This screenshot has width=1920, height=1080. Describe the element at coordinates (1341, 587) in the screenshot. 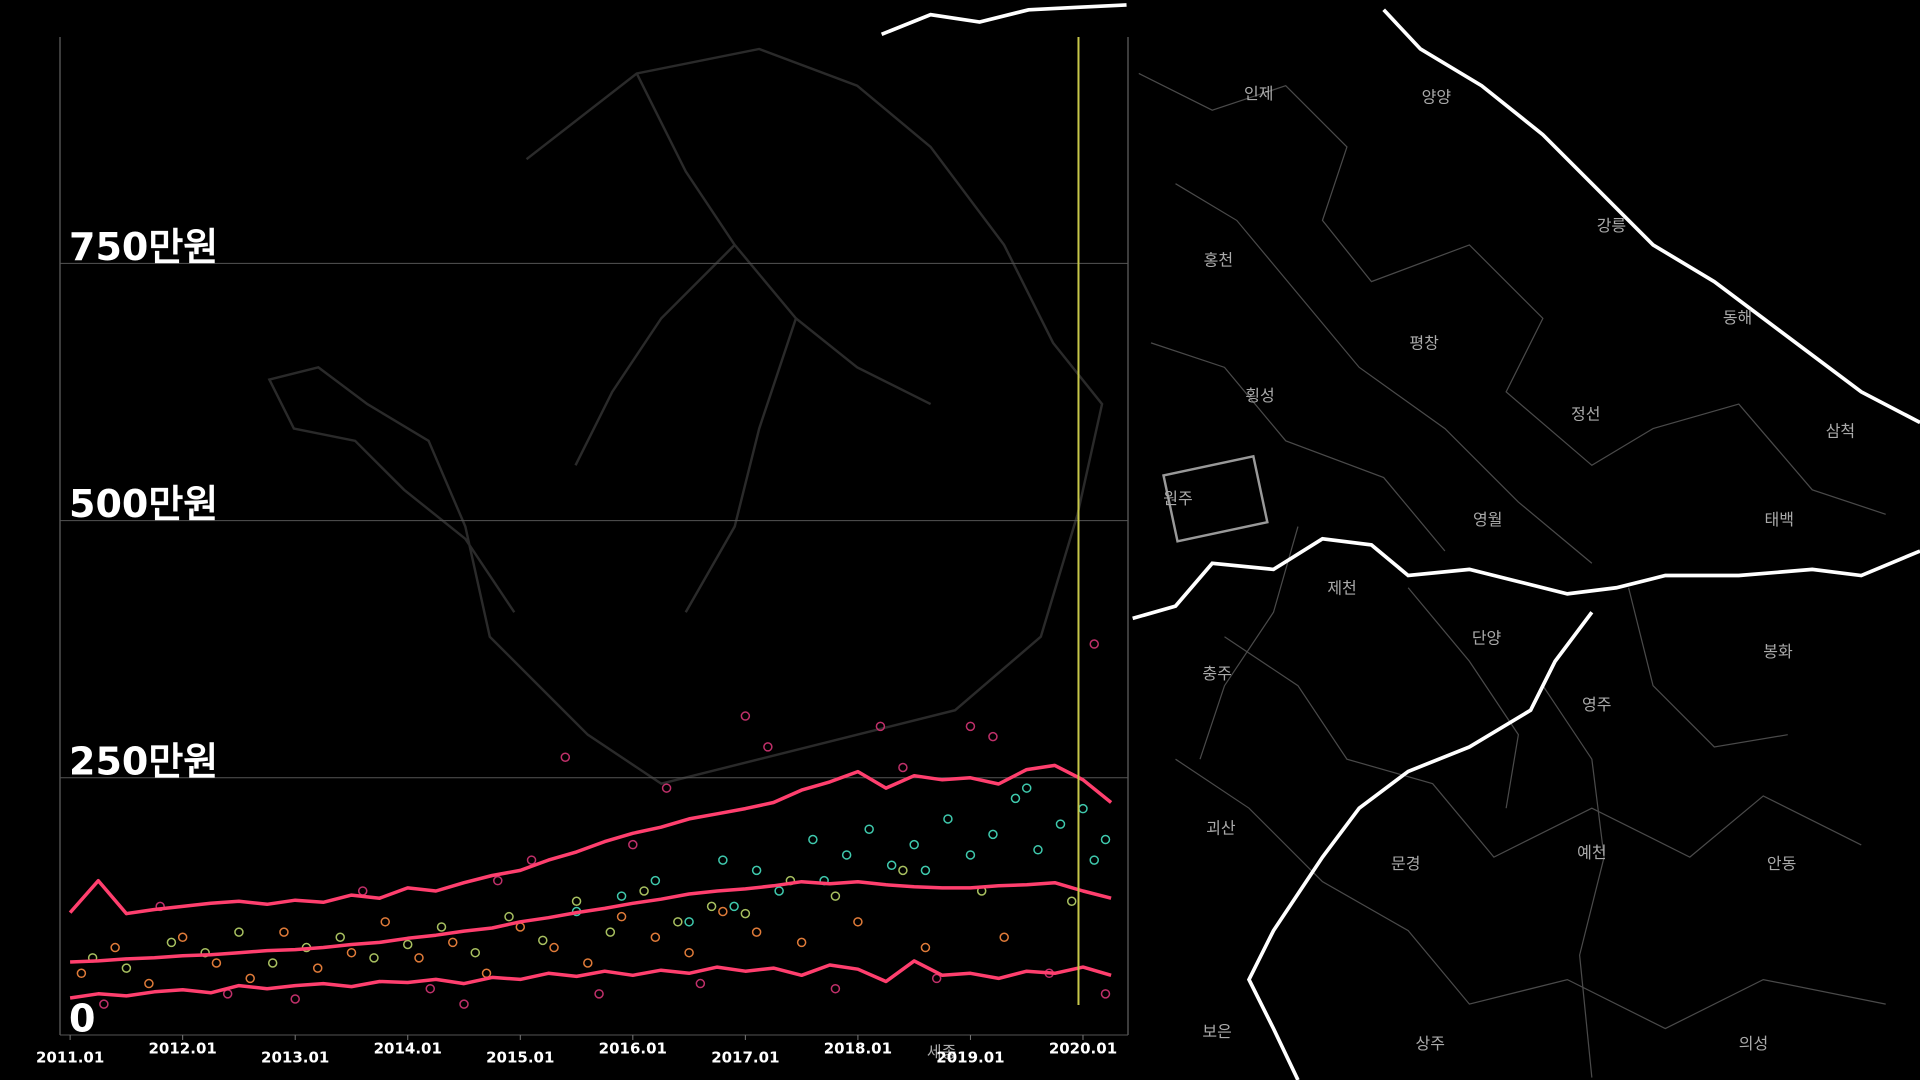

I see `map-label: 제천` at that location.